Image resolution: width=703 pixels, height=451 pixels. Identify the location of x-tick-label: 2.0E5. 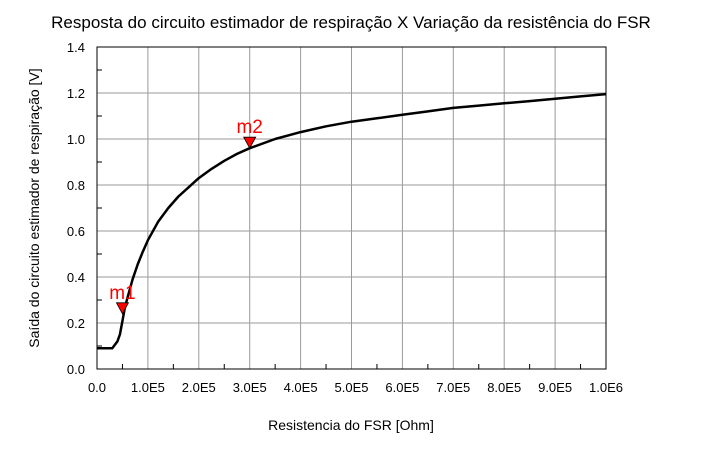
(199, 387).